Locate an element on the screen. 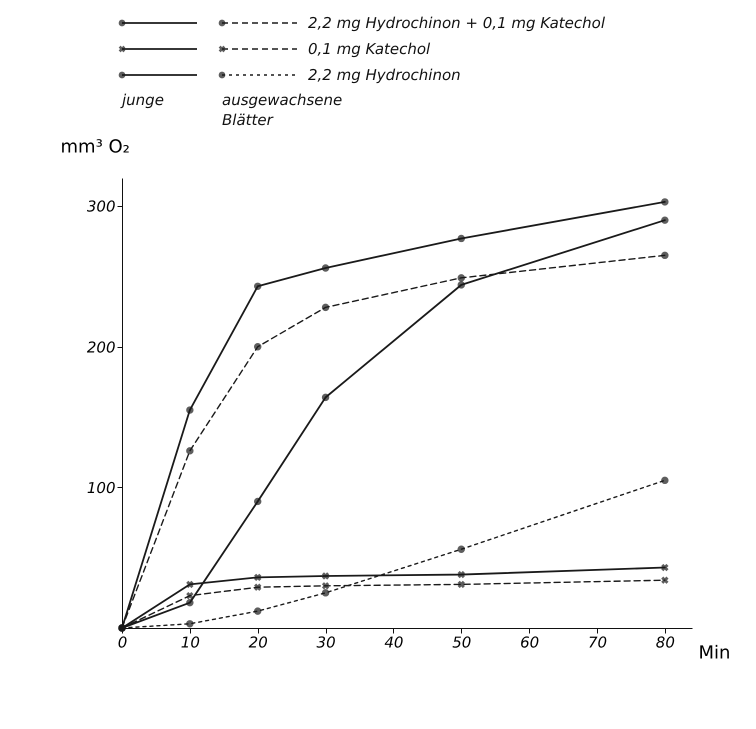 The image size is (756, 729). x-tick-label: 10 is located at coordinates (190, 643).